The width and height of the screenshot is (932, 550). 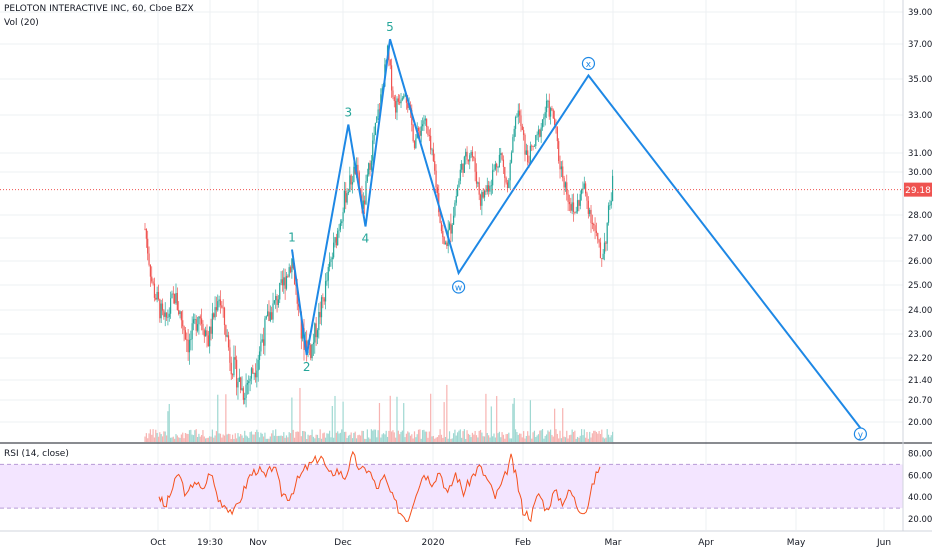 I want to click on price-tick-label: 20.70, so click(x=920, y=401).